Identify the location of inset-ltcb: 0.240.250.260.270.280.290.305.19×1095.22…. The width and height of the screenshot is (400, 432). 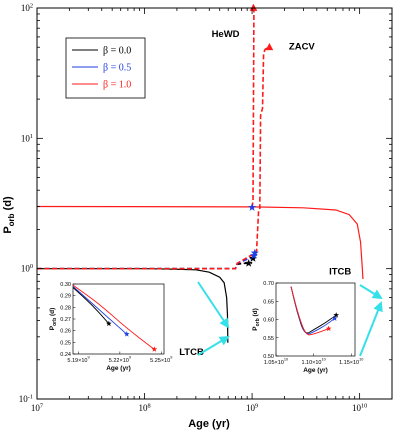
(108, 331).